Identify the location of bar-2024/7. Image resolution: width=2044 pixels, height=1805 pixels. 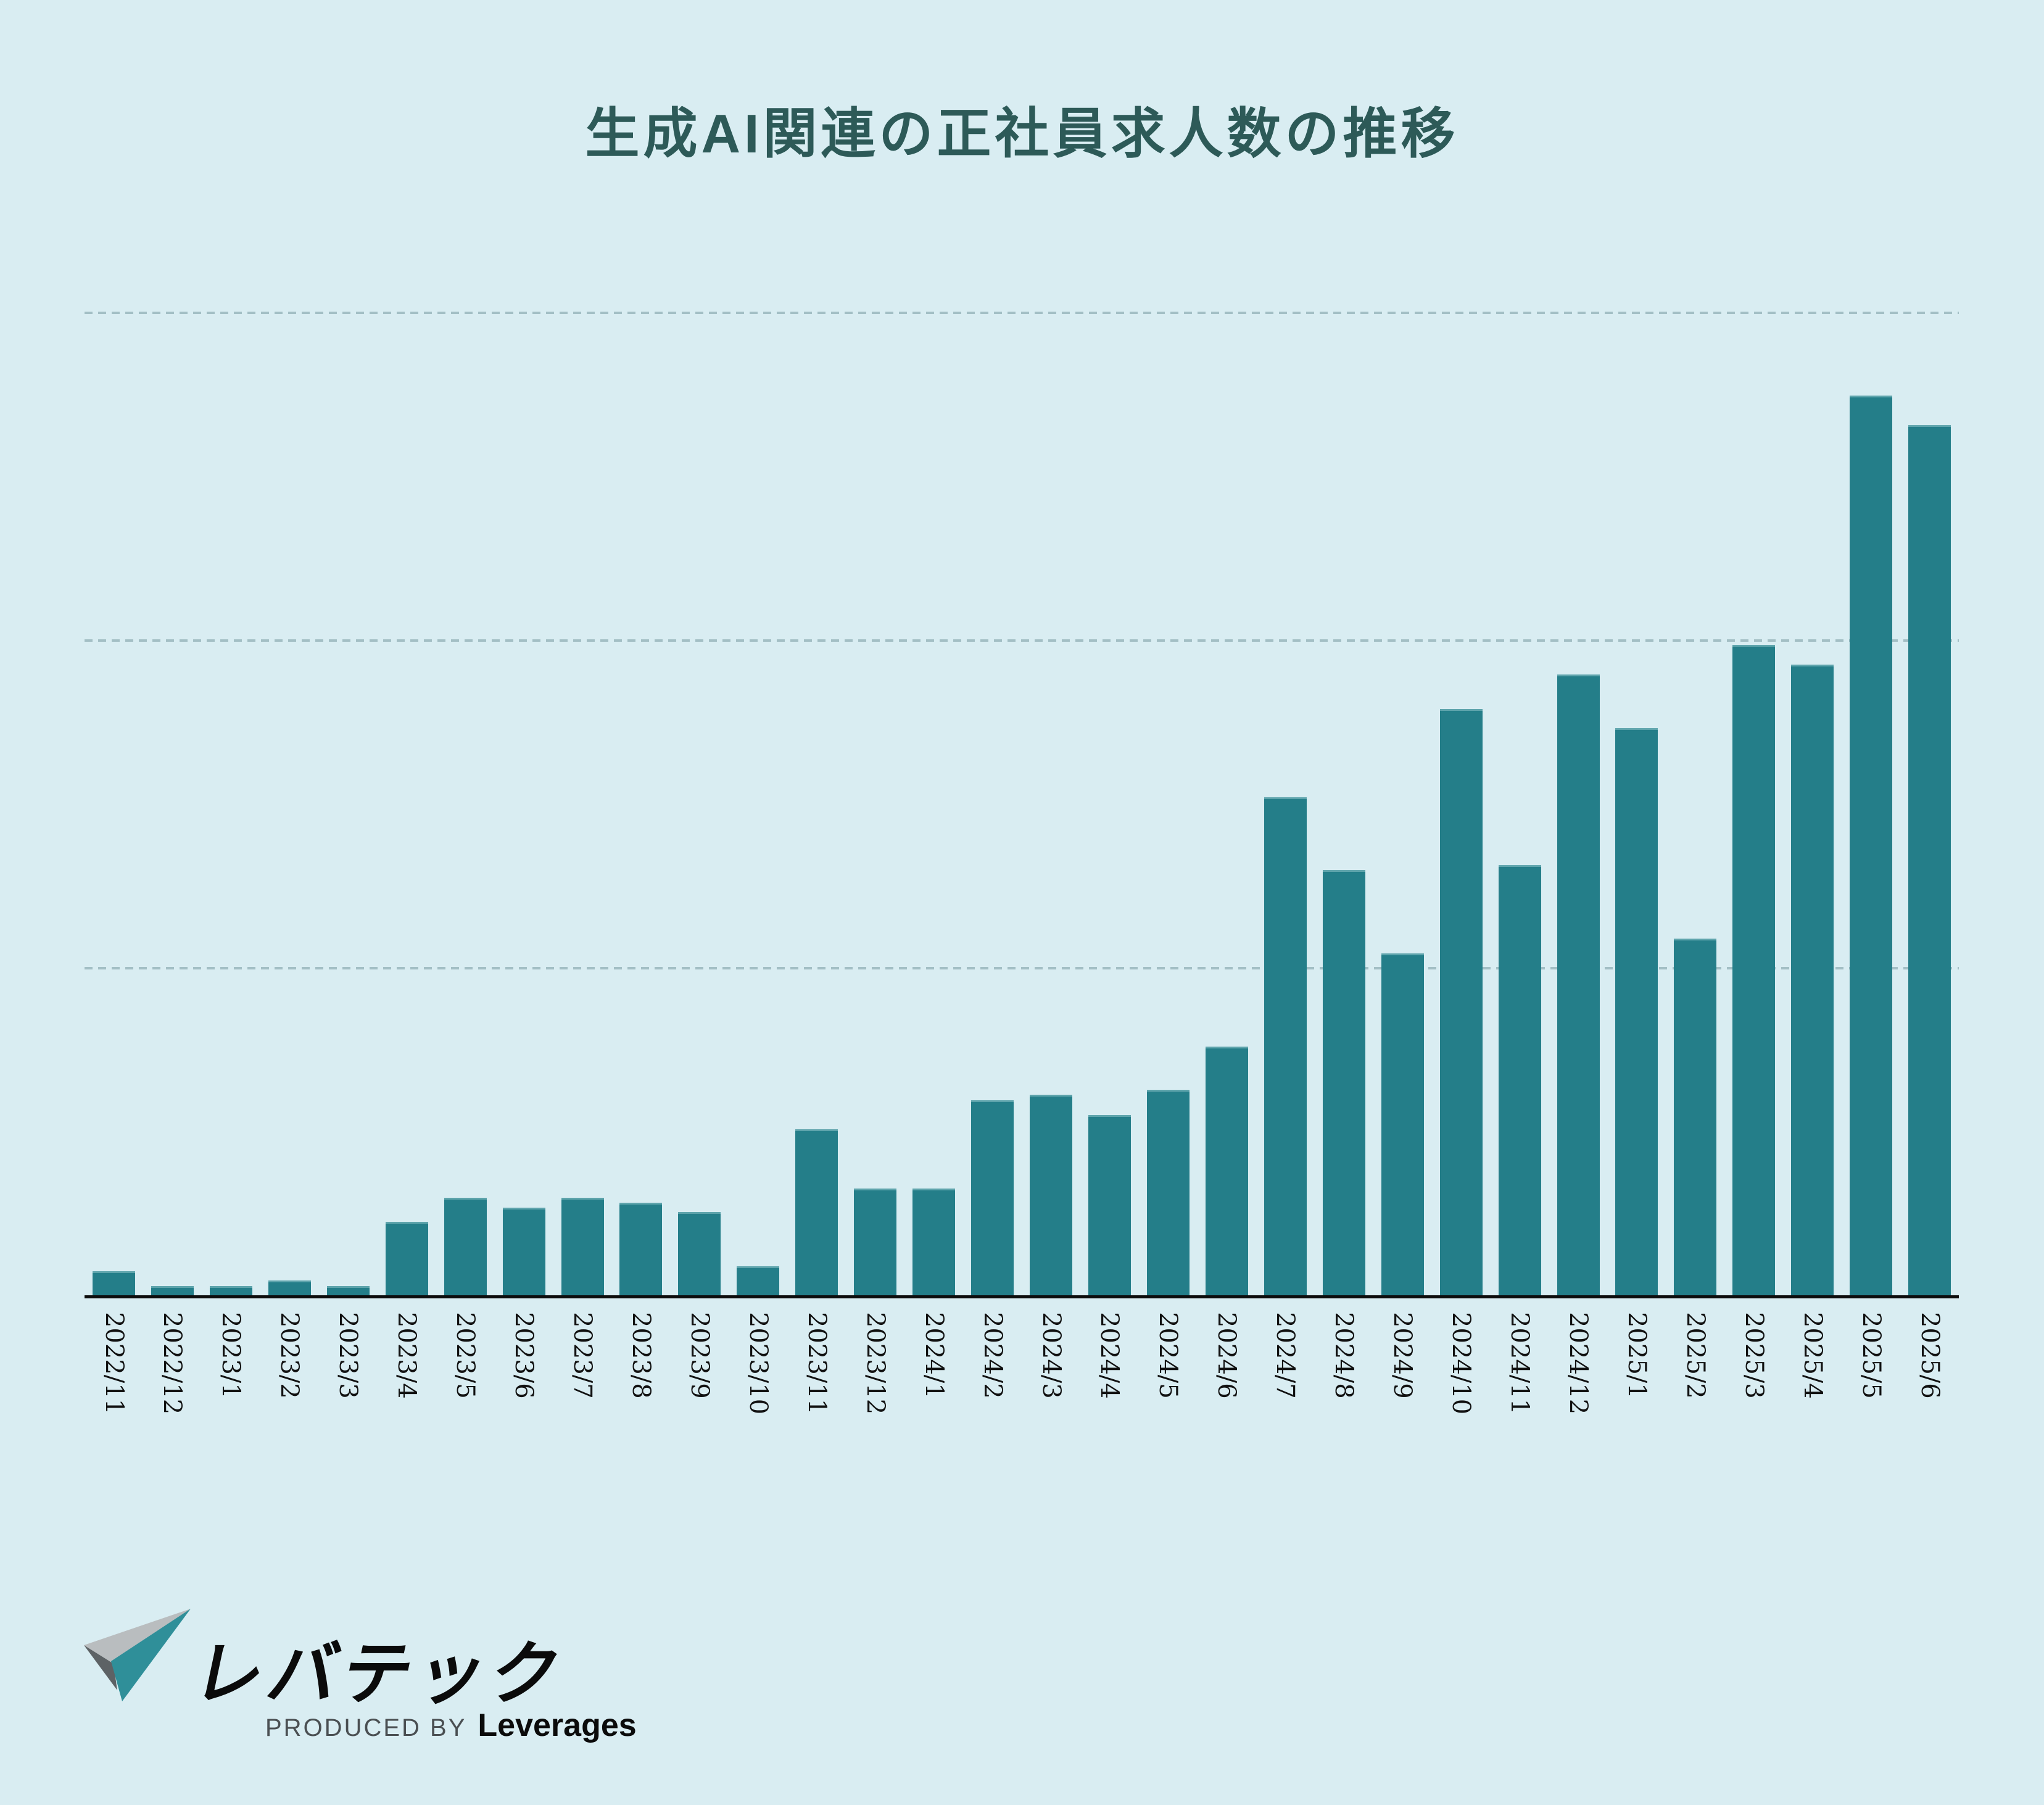
(1285, 1047).